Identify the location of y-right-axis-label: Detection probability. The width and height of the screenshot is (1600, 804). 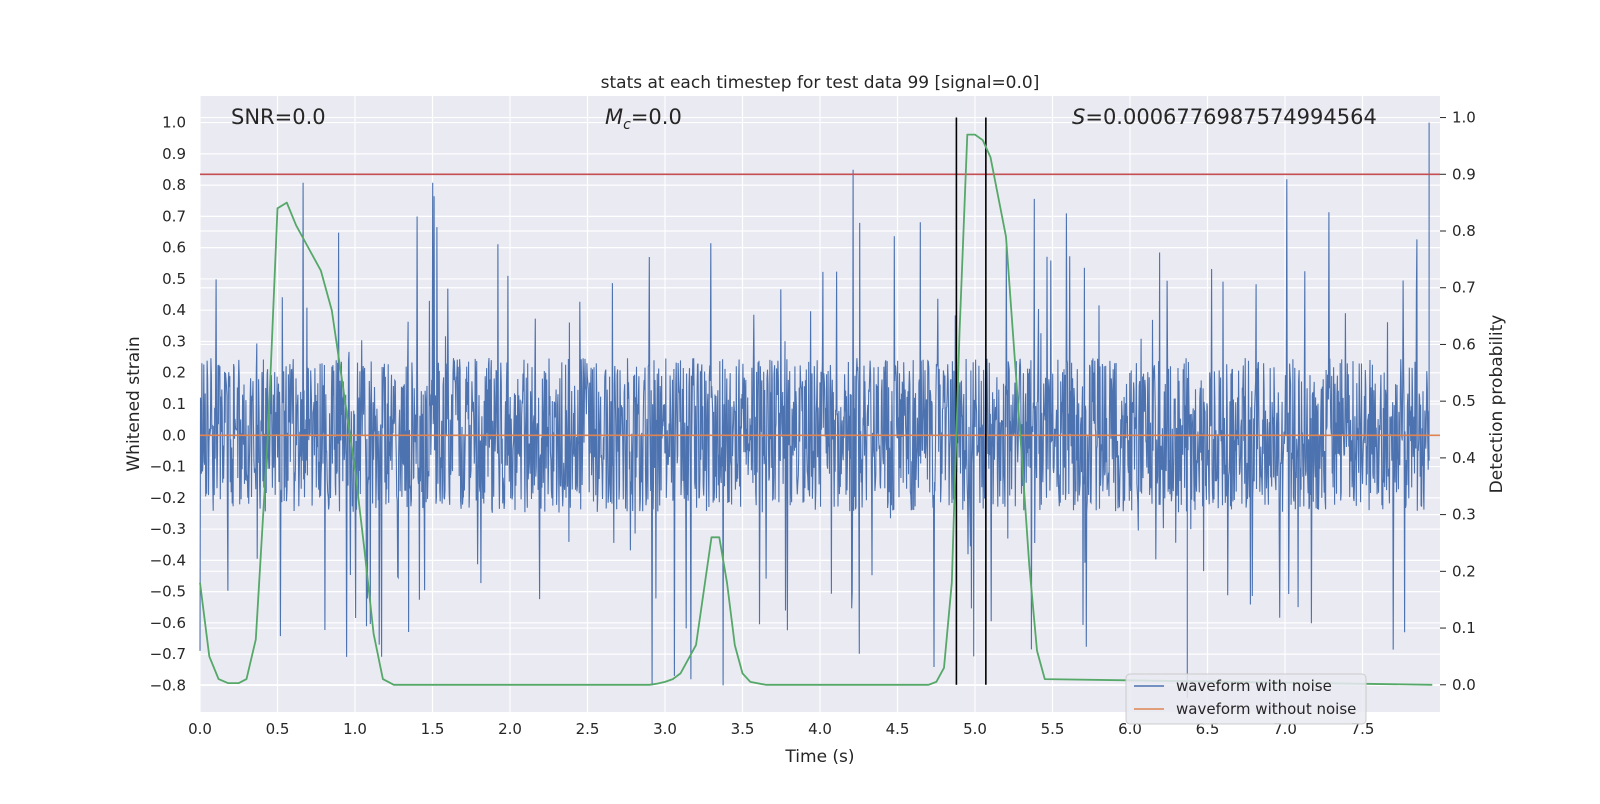
(1497, 404).